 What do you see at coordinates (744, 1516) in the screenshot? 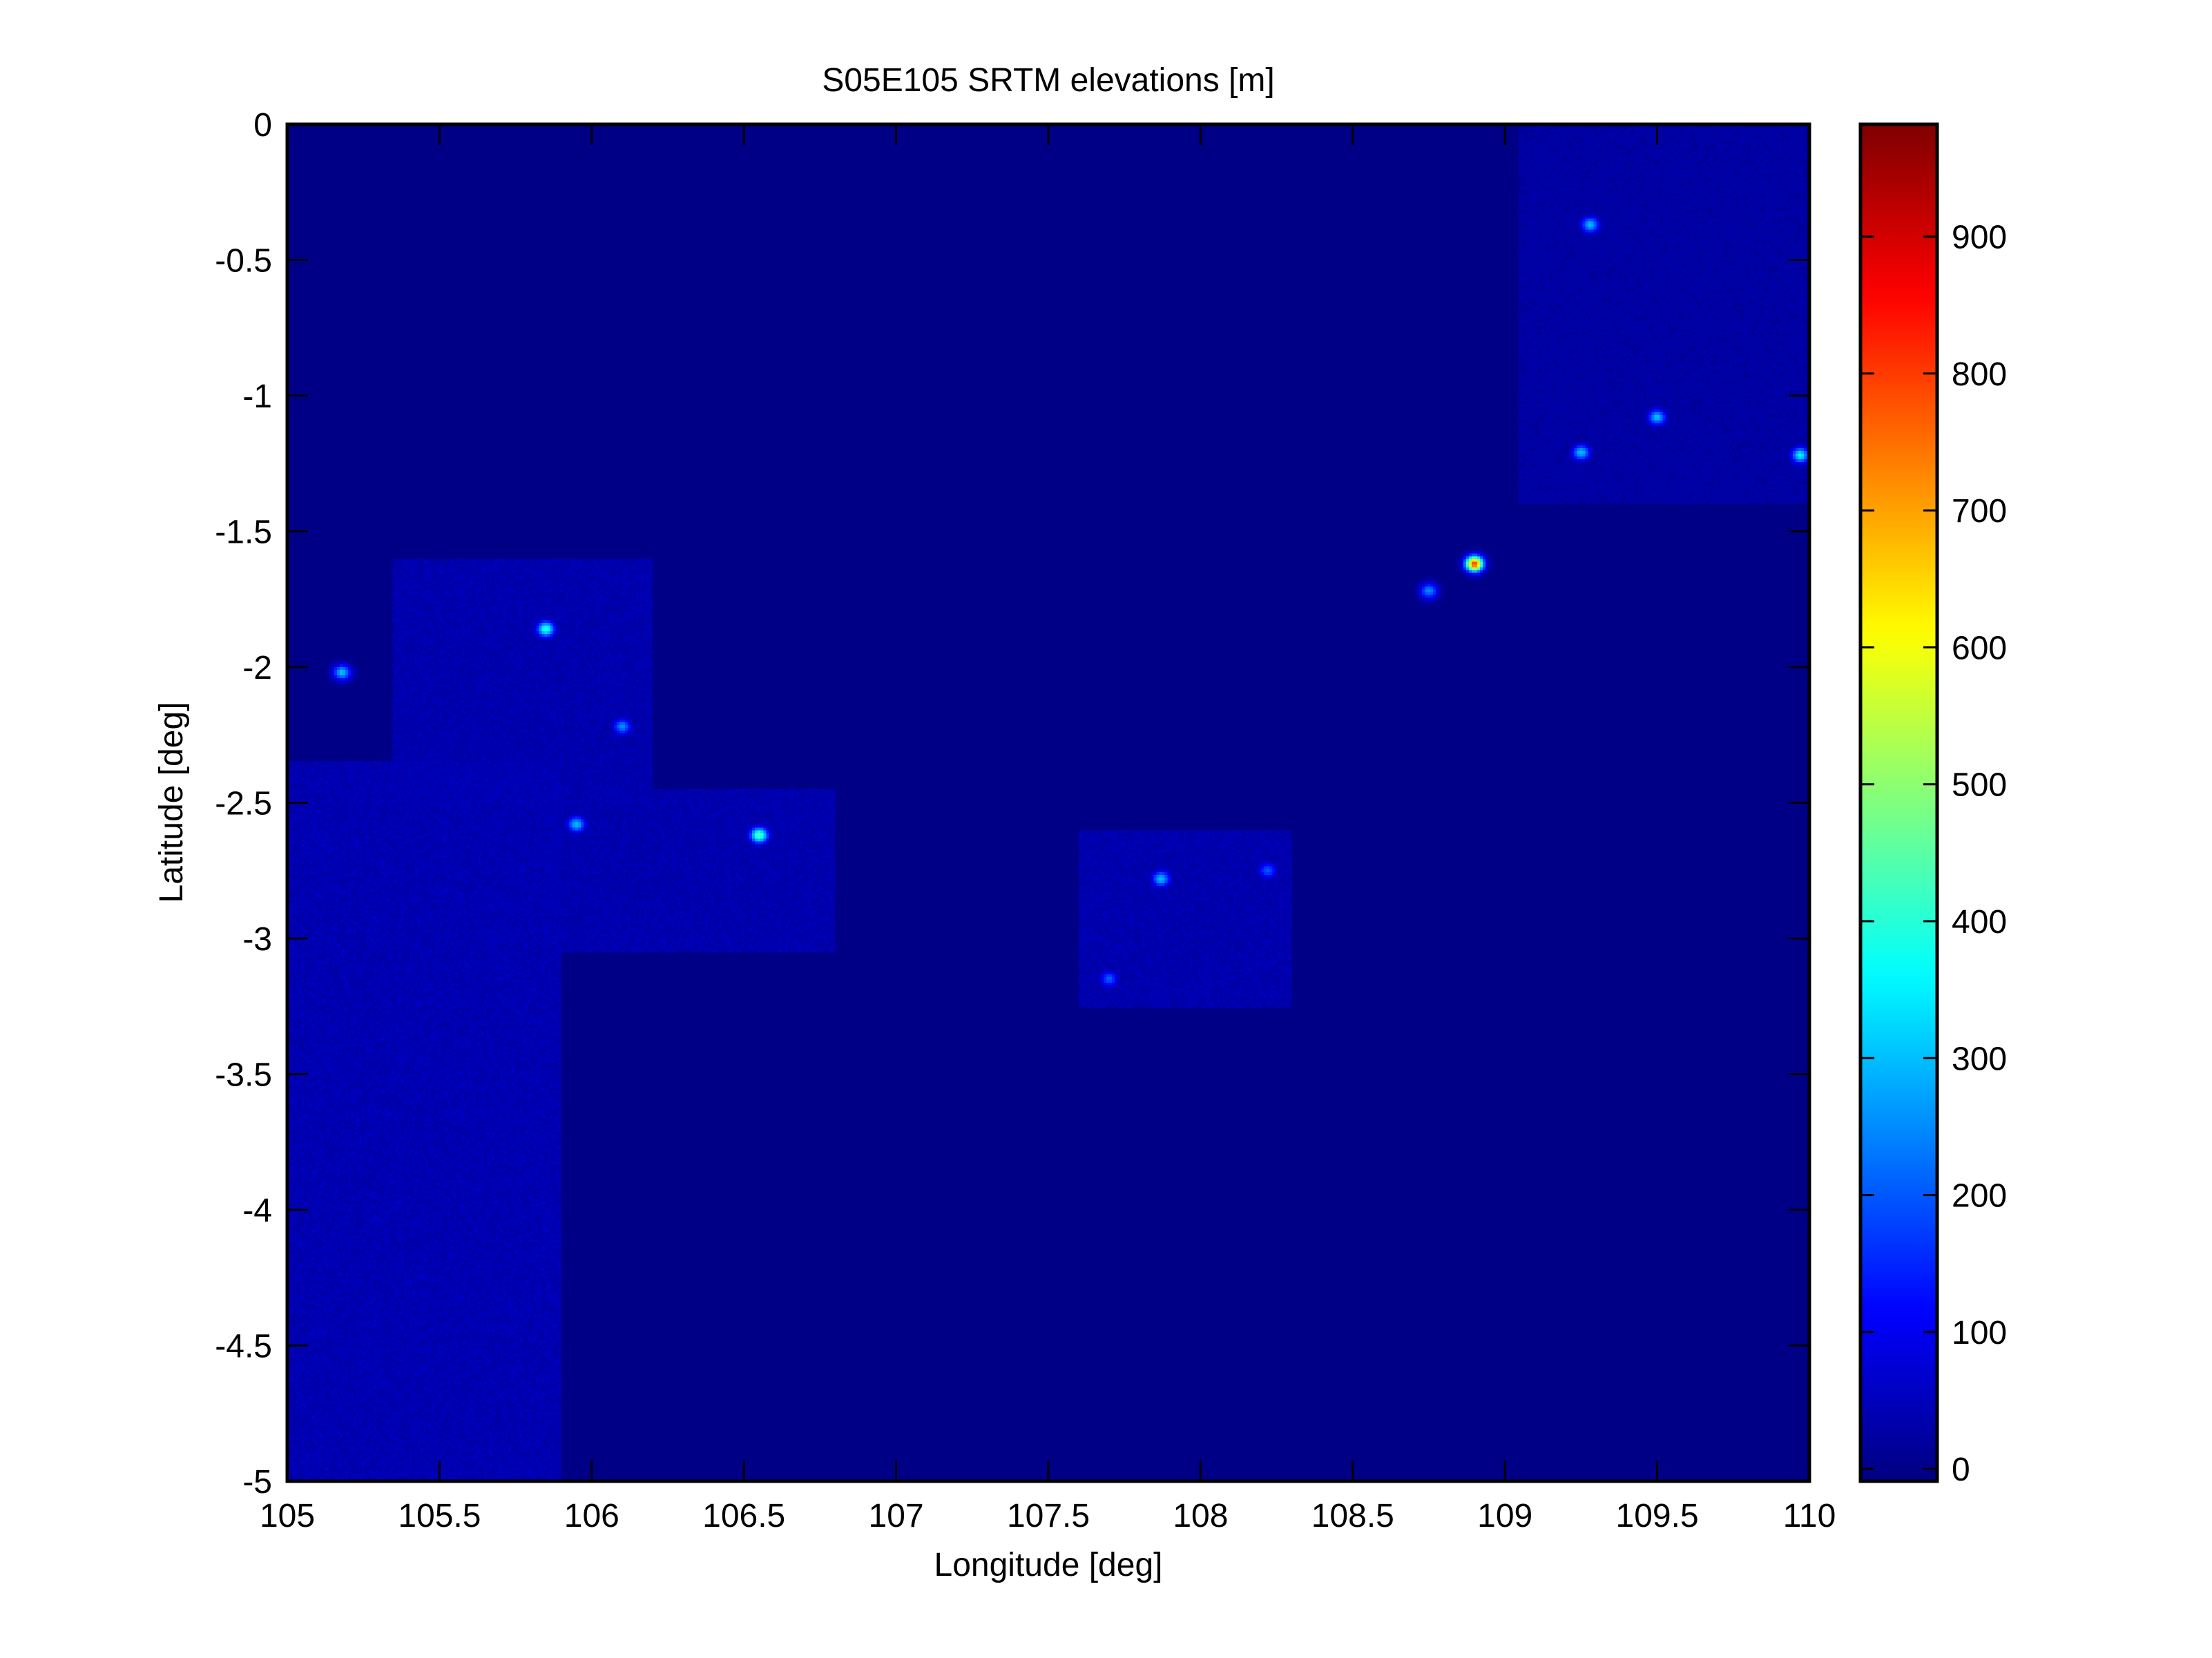
I see `x-tick-label: 106.5` at bounding box center [744, 1516].